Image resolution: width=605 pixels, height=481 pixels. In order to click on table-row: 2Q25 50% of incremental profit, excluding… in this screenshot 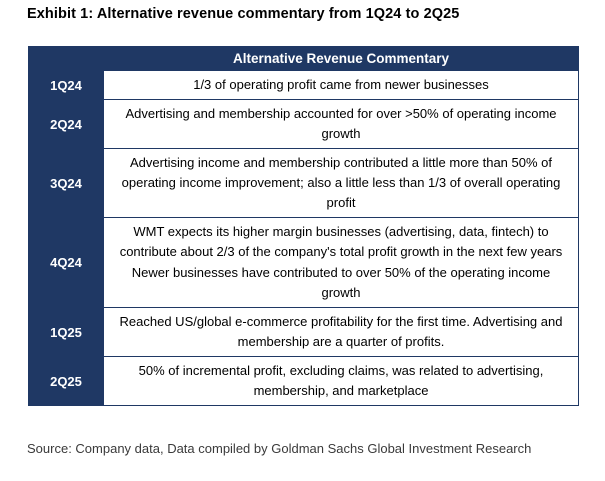, I will do `click(303, 381)`.